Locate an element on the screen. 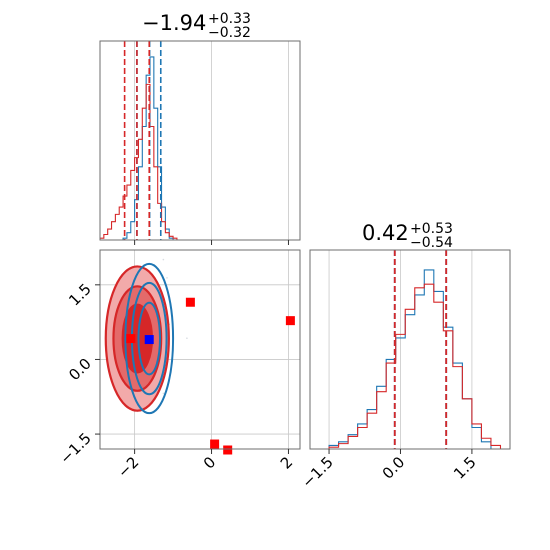 The height and width of the screenshot is (550, 550). param2-xtick-label: 0.0 is located at coordinates (394, 468).